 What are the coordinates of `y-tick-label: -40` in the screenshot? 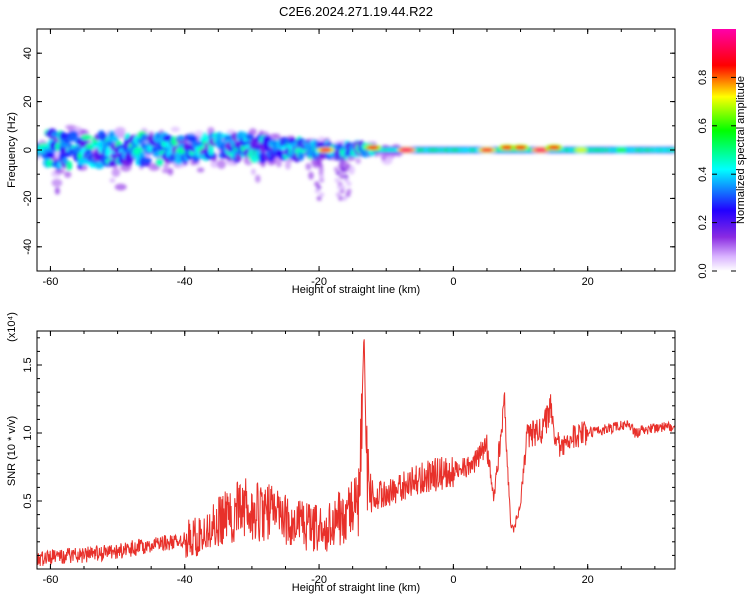 It's located at (28, 247).